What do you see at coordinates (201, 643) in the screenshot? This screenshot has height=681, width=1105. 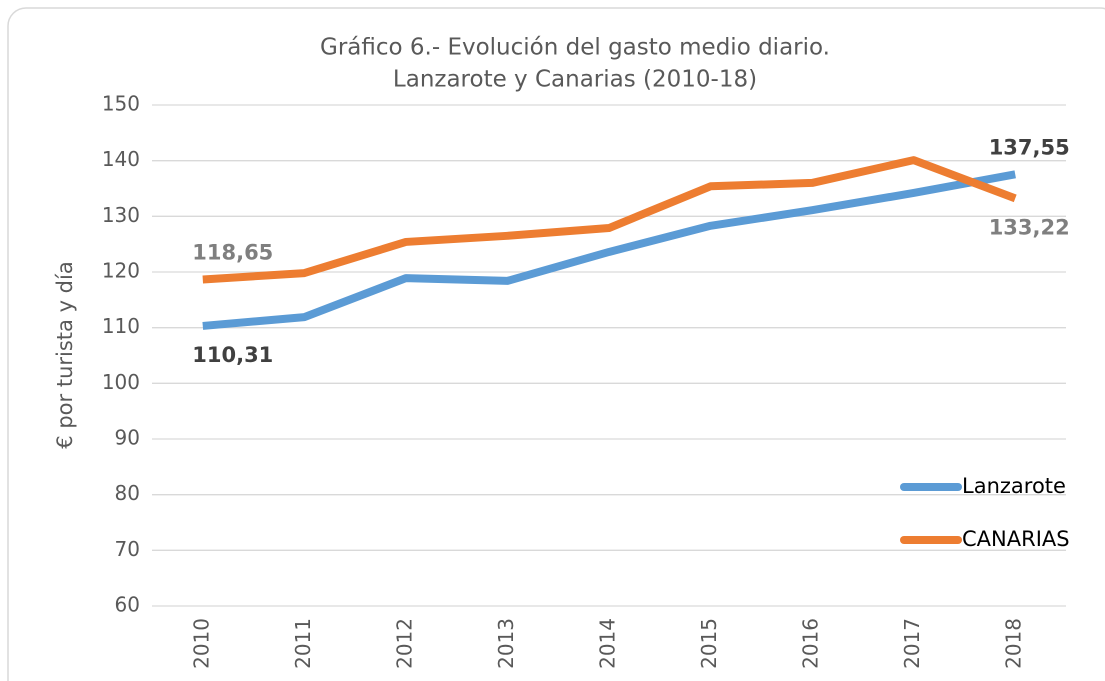 I see `x-tick-label: 2010` at bounding box center [201, 643].